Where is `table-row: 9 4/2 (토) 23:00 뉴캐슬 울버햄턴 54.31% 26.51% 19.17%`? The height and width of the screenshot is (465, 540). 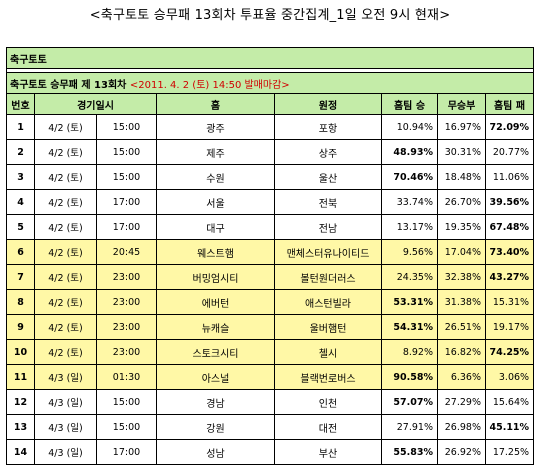 table-row: 9 4/2 (토) 23:00 뉴캐슬 울버햄턴 54.31% 26.51% 19.17% is located at coordinates (270, 327).